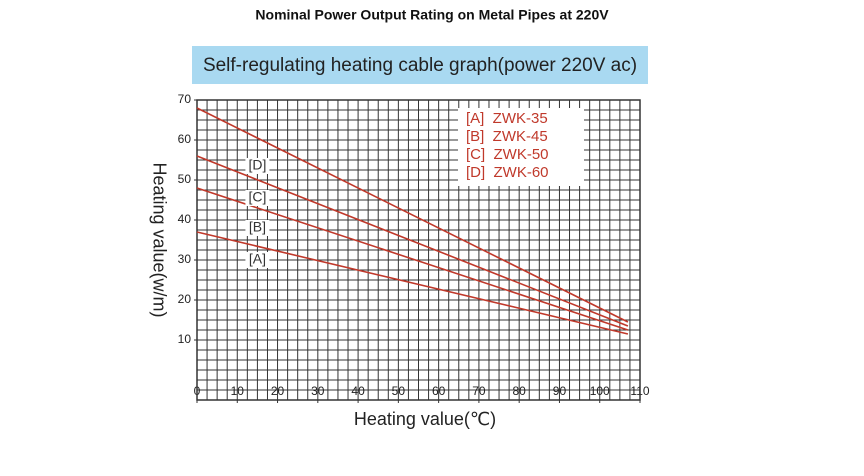 The image size is (864, 476). What do you see at coordinates (399, 391) in the screenshot?
I see `x-tick-label: 50` at bounding box center [399, 391].